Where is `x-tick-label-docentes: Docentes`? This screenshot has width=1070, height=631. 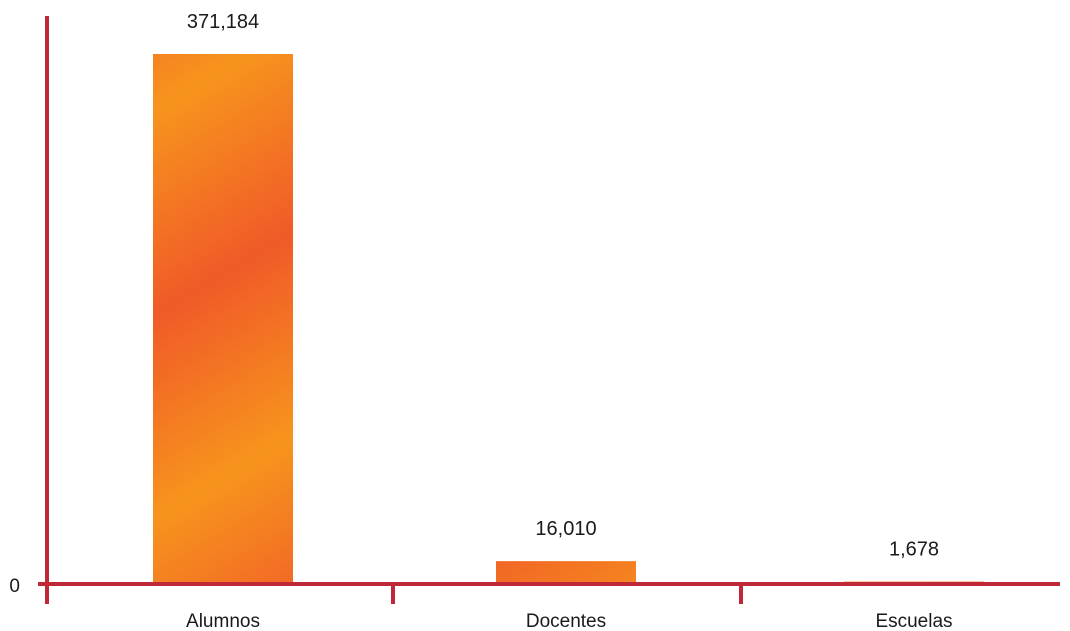 x-tick-label-docentes: Docentes is located at coordinates (566, 621).